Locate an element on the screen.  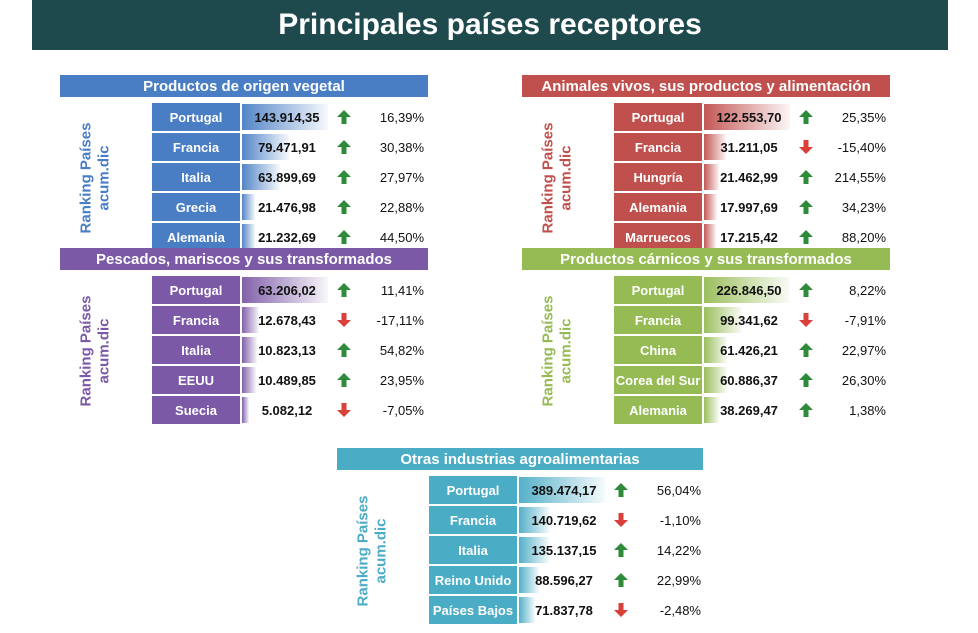
value-label: 31.211,05 is located at coordinates (749, 147).